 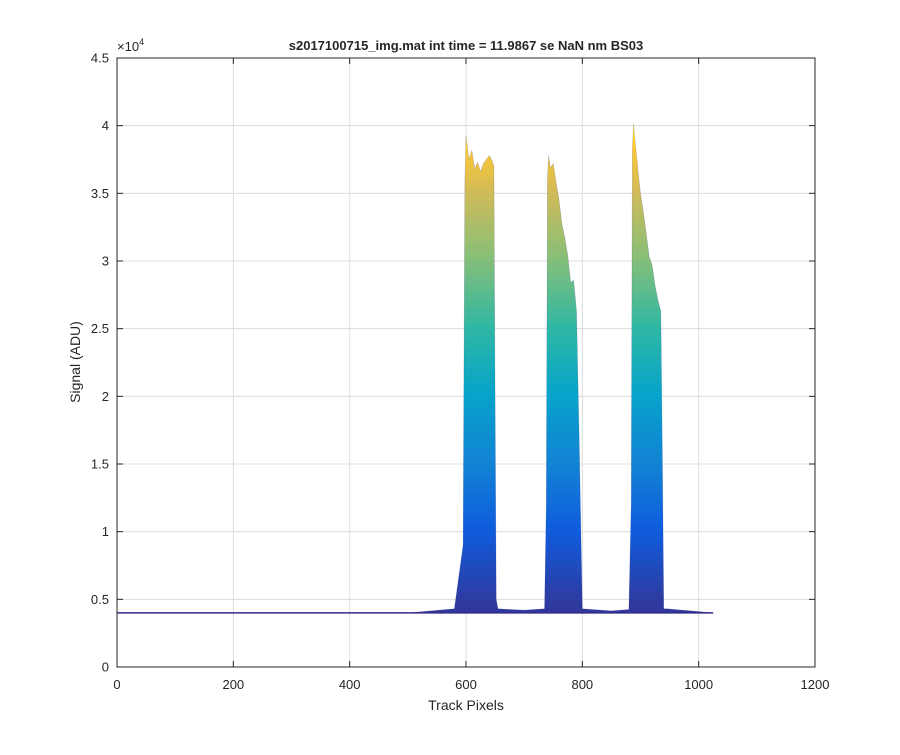 I want to click on y-tick-label: 2, so click(x=105, y=396).